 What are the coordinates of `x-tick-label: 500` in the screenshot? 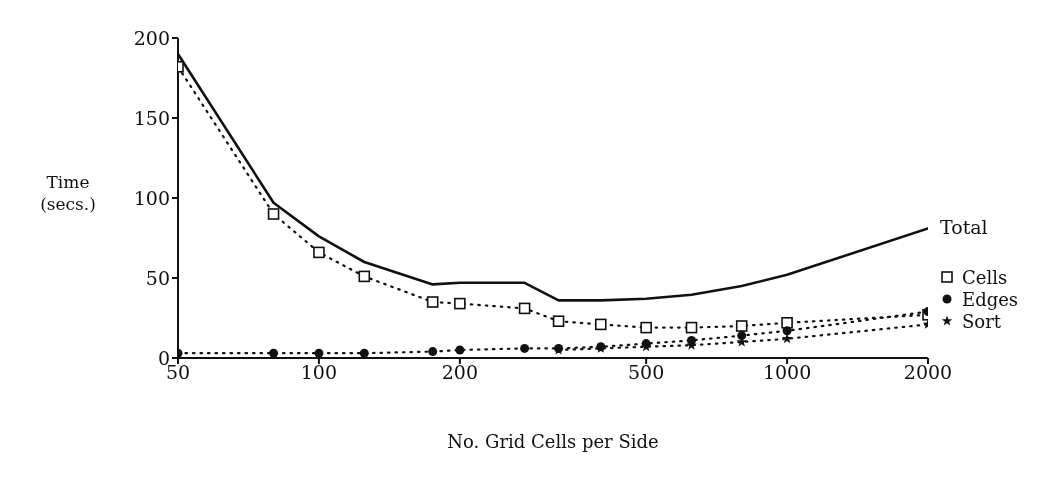 It's located at (646, 372).